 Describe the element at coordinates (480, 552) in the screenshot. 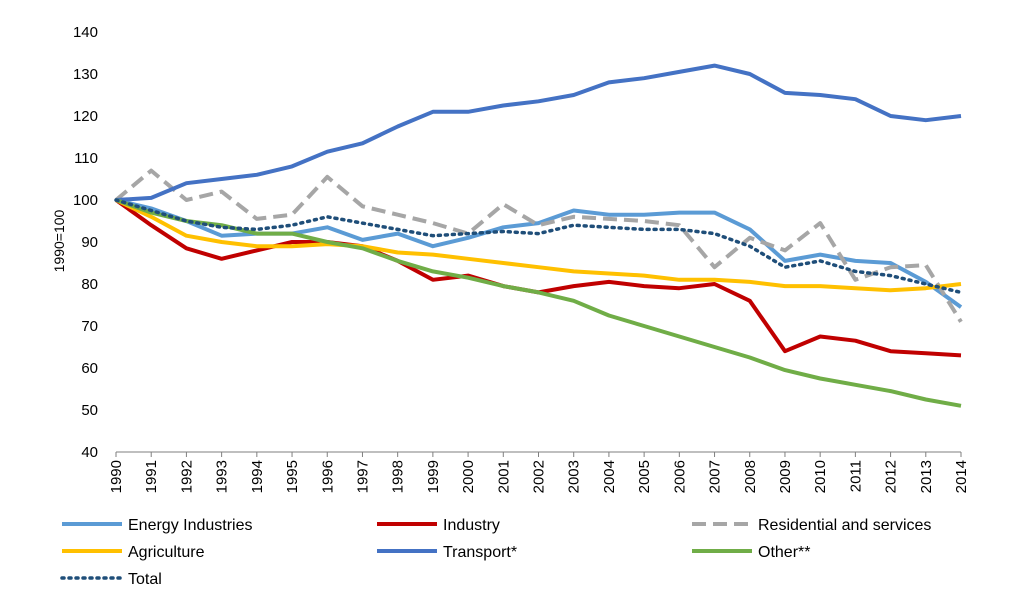

I see `legend-label: Transport*` at that location.